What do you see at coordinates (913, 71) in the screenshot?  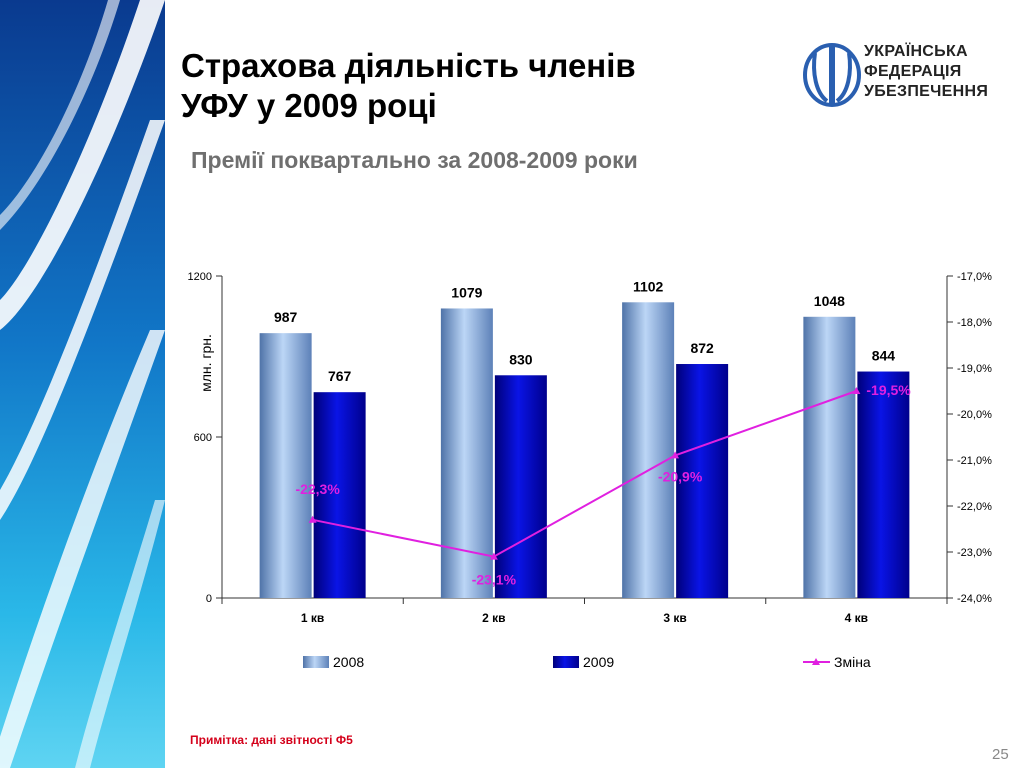 I see `logo-line2: ФЕДЕРАЦІЯ` at bounding box center [913, 71].